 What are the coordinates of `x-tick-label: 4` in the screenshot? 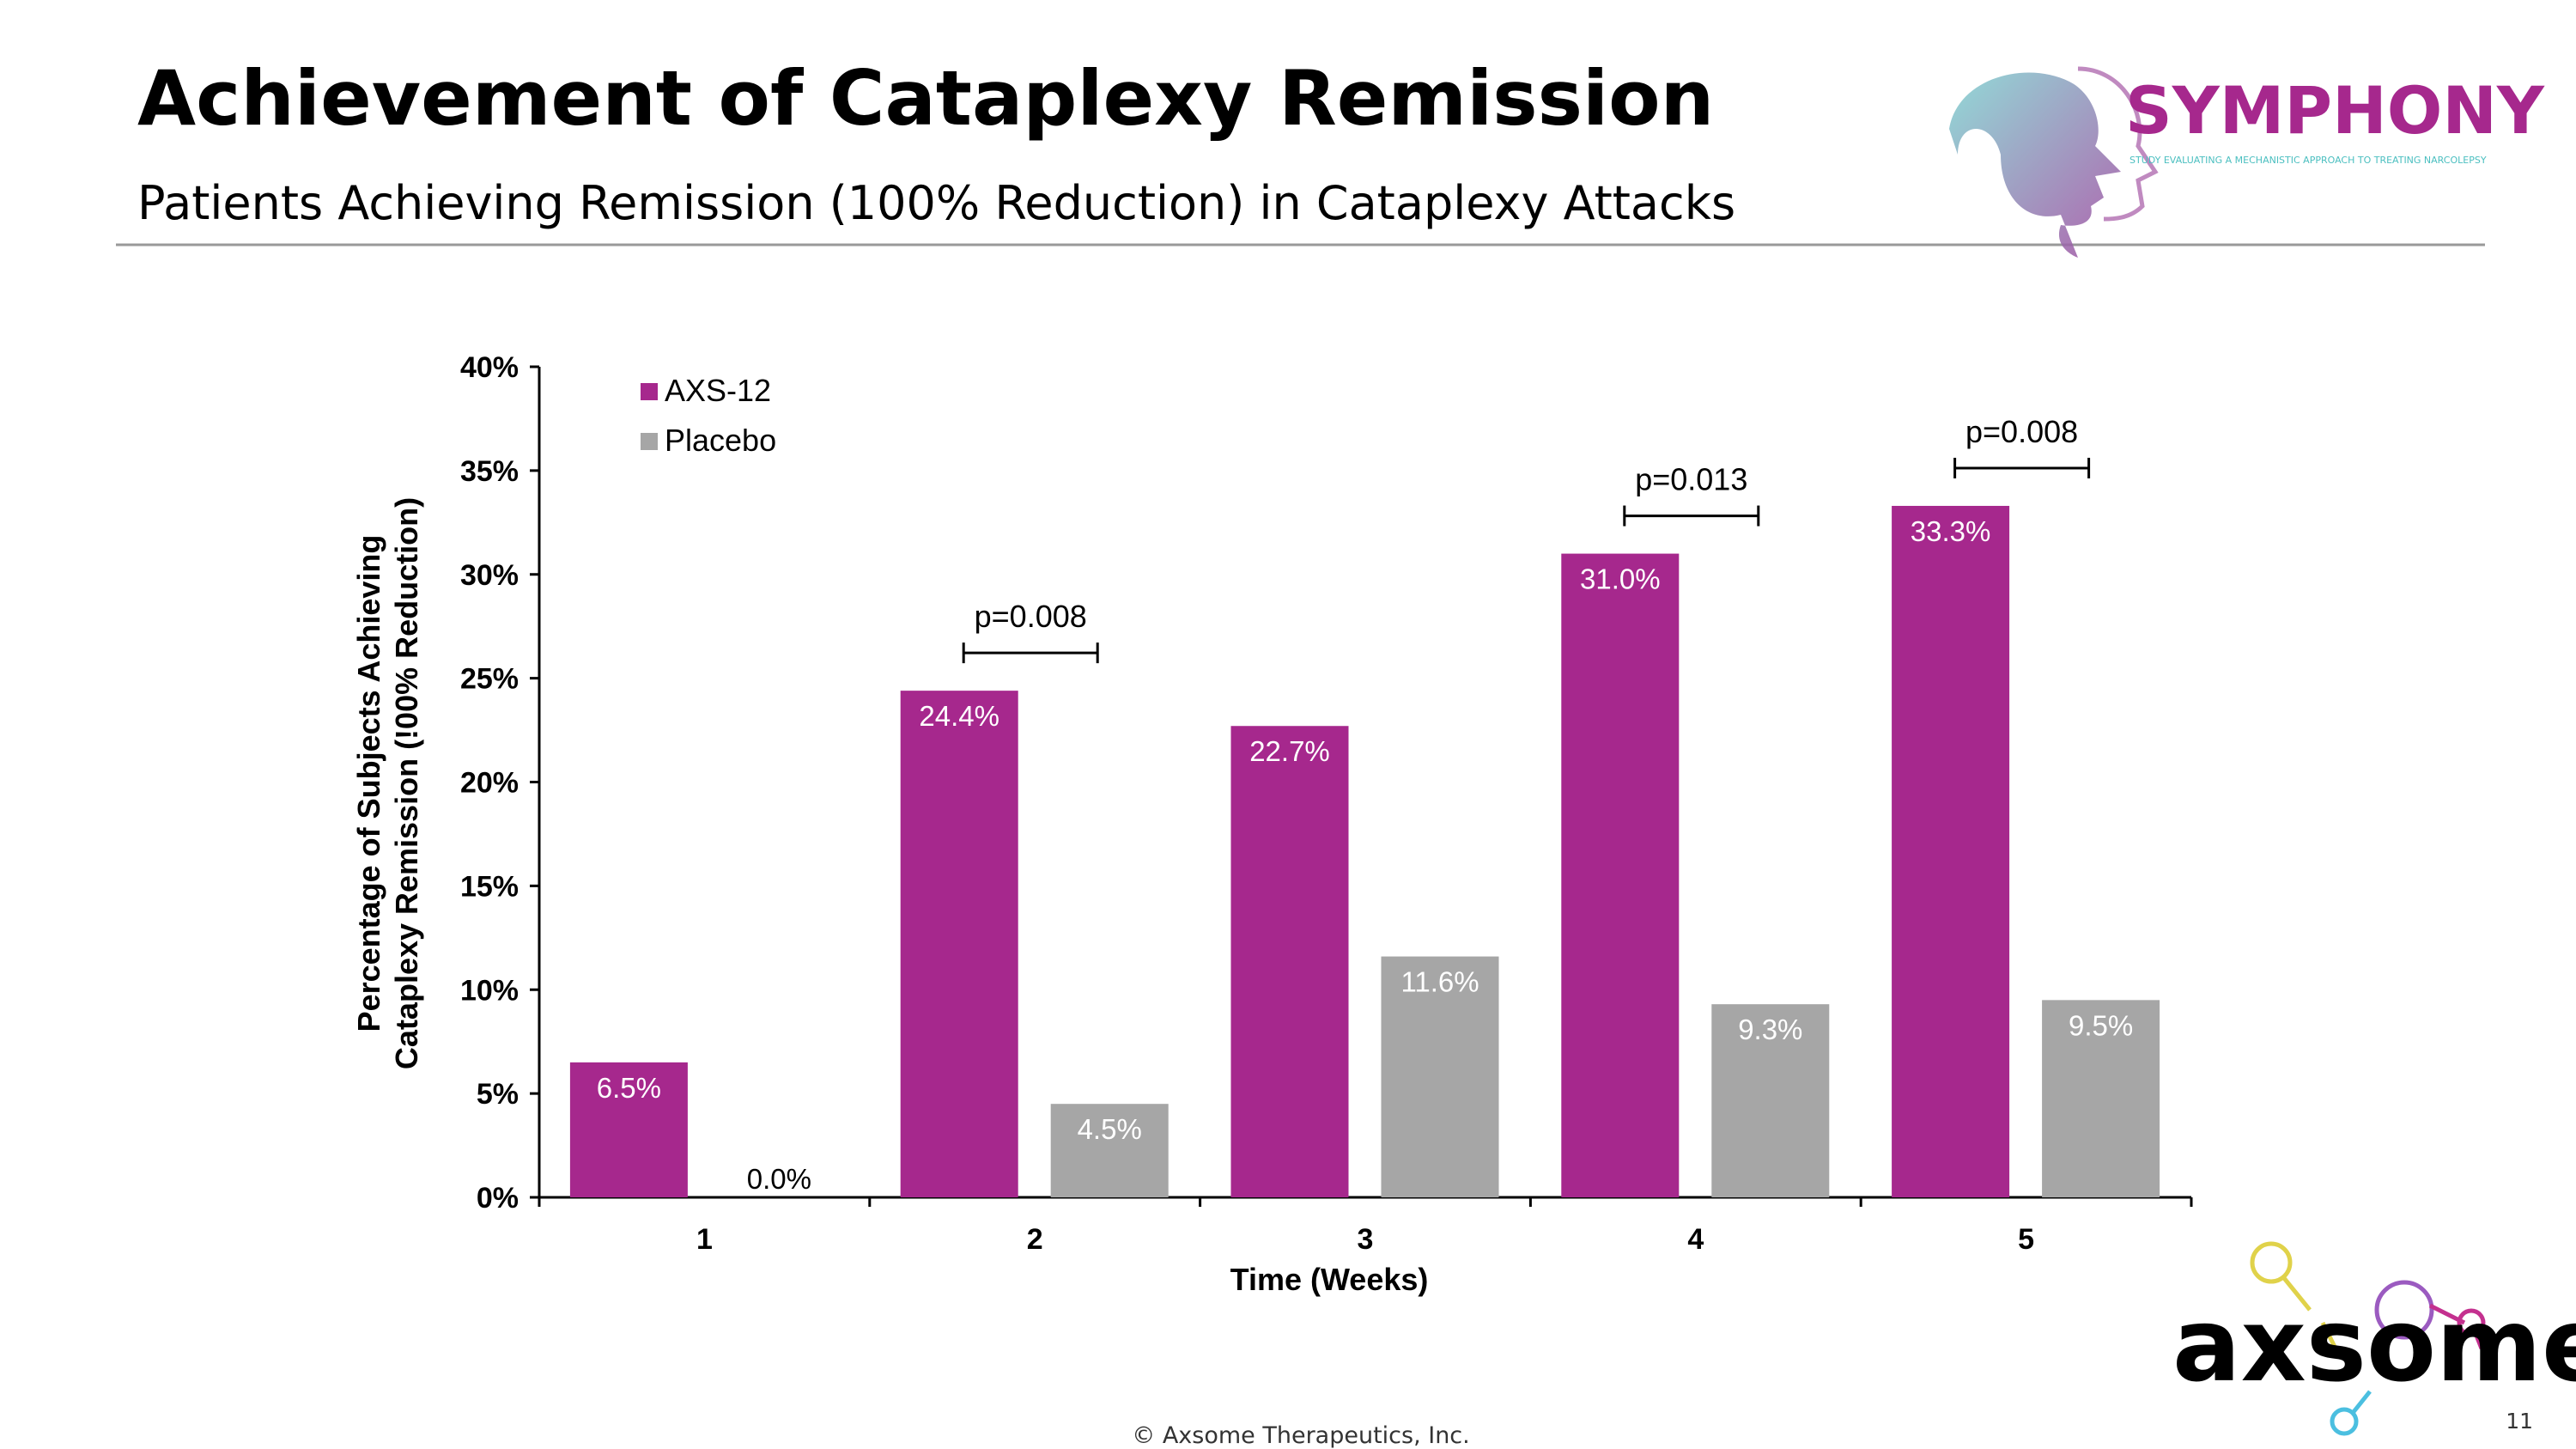 It's located at (1696, 1239).